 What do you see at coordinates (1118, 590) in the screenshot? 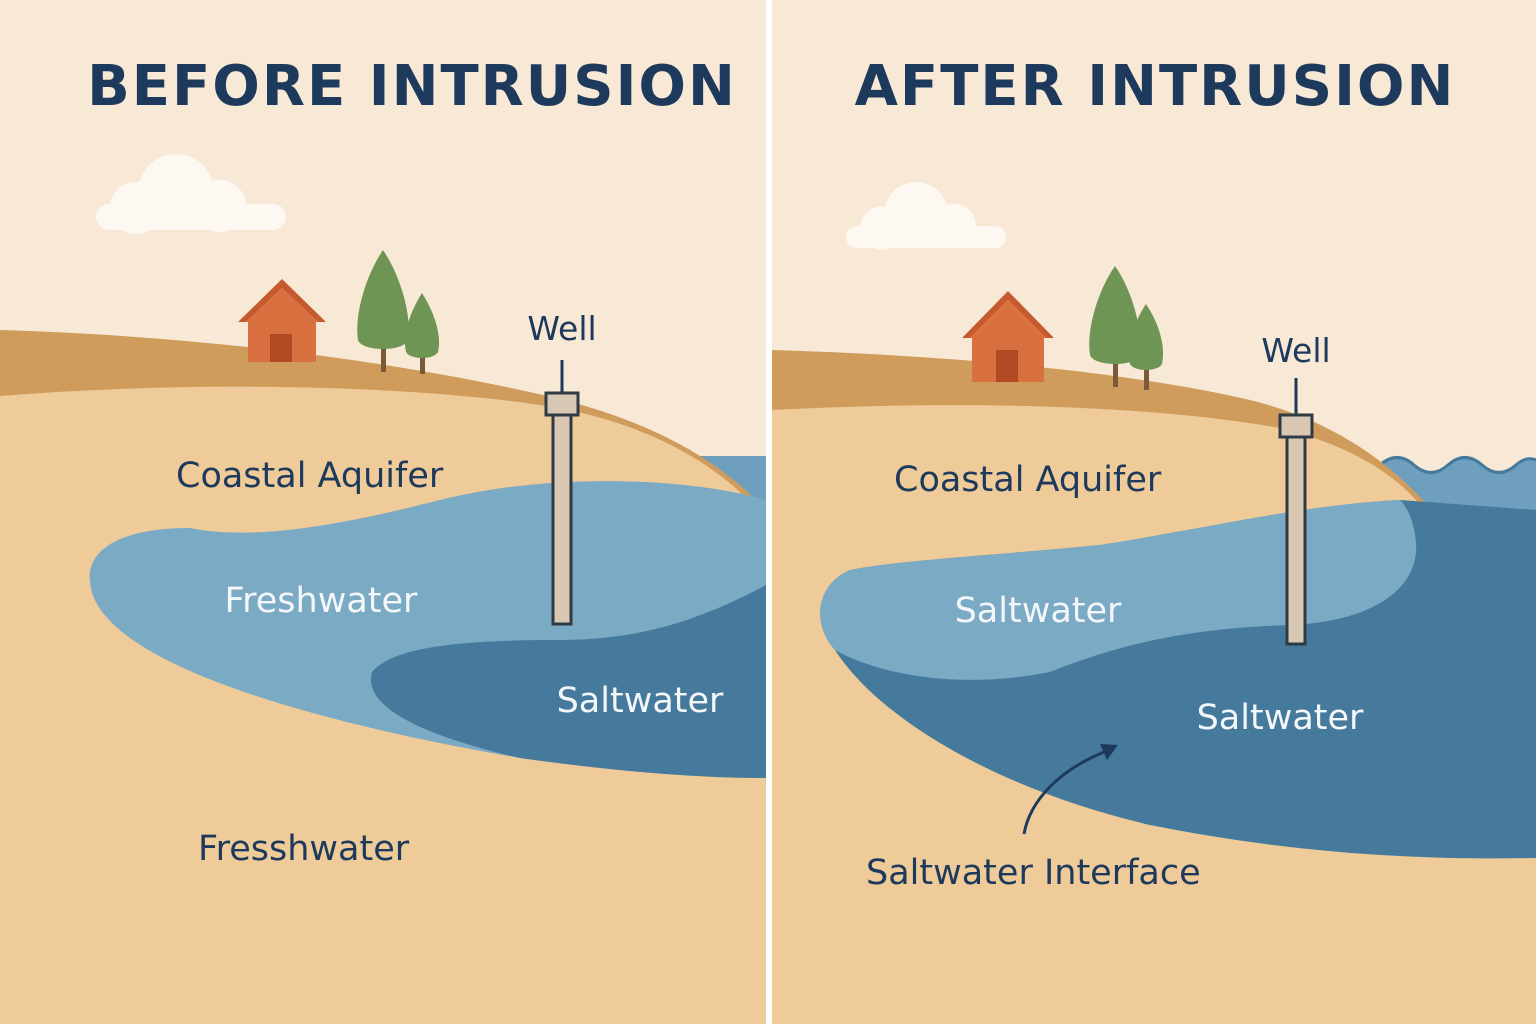
I see `upper-lens-after` at bounding box center [1118, 590].